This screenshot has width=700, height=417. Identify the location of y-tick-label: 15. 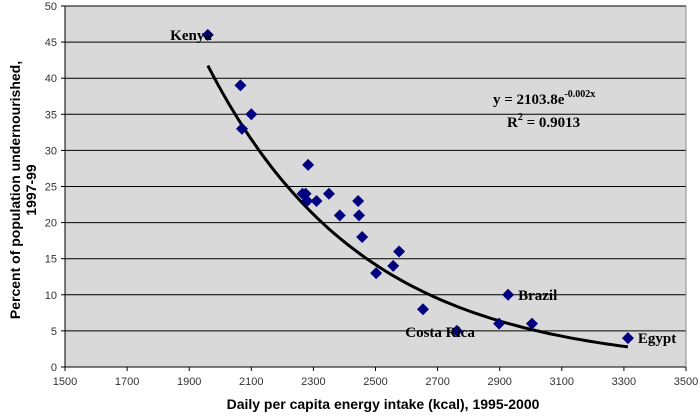
(51, 260).